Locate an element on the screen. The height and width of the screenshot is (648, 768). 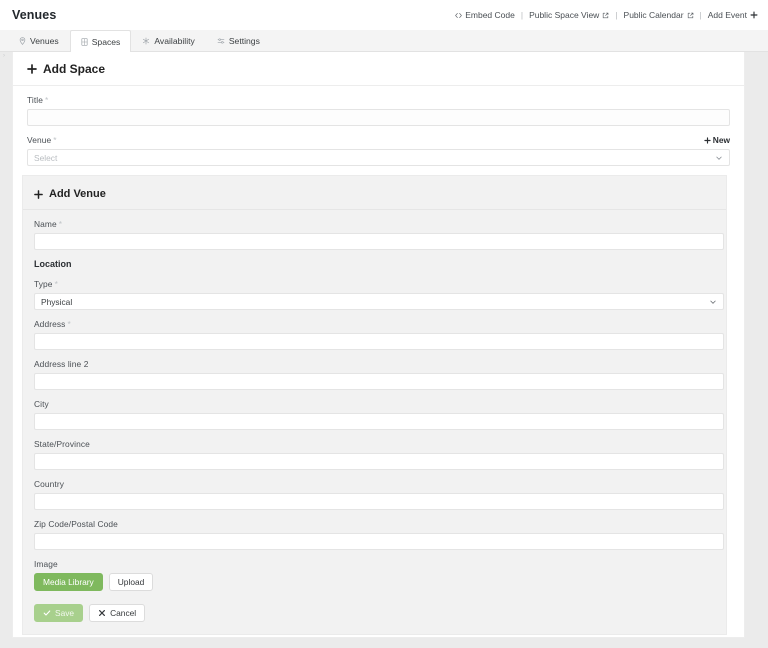
field-zip-label: Zip Code/Postal Code is located at coordinates (76, 524).